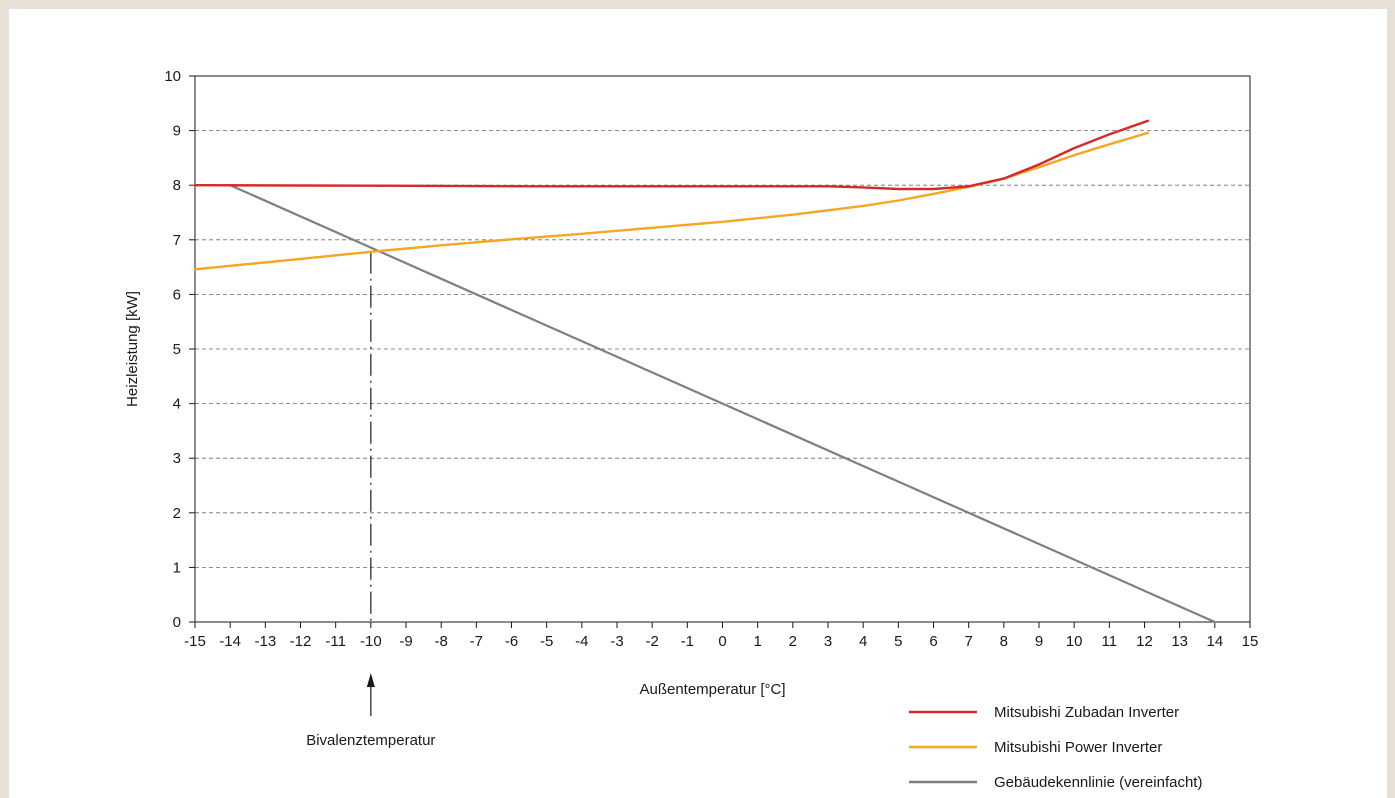  I want to click on y-tick-label: 10, so click(172, 76).